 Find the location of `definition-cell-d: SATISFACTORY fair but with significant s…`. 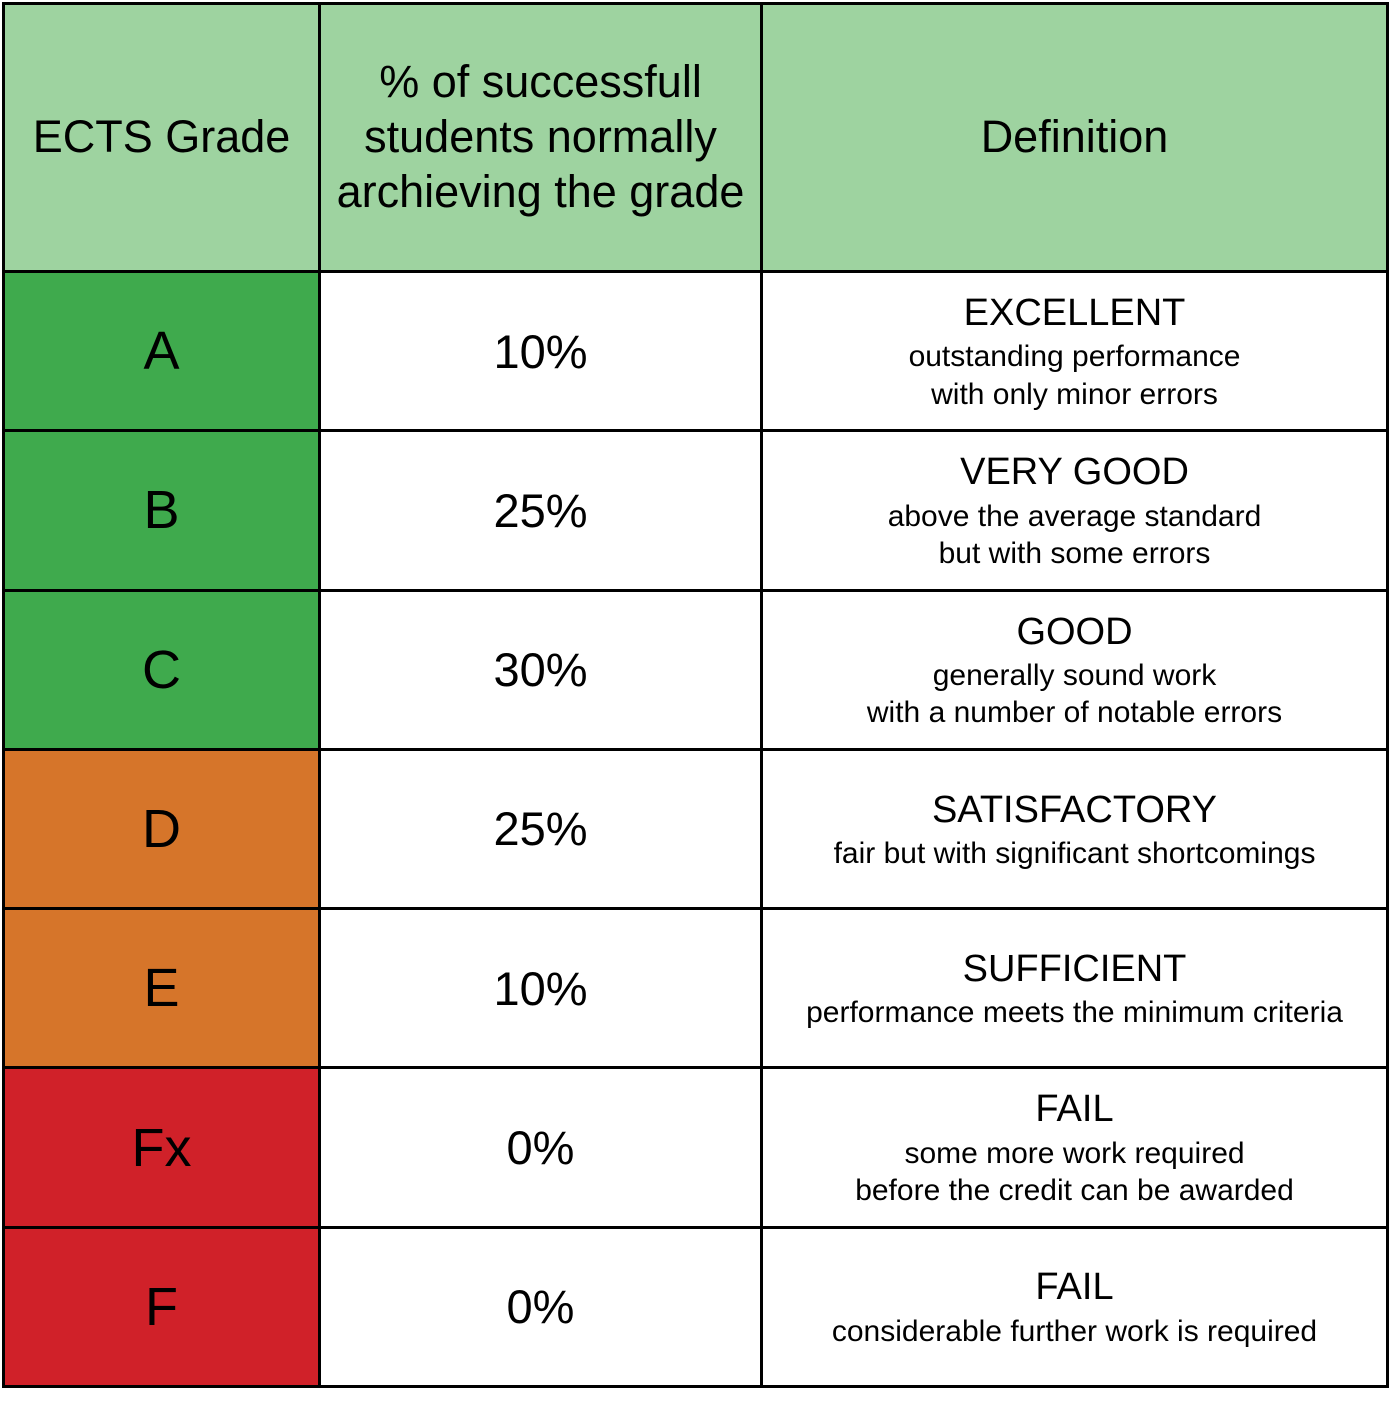

definition-cell-d: SATISFACTORY fair but with significant s… is located at coordinates (1074, 829).